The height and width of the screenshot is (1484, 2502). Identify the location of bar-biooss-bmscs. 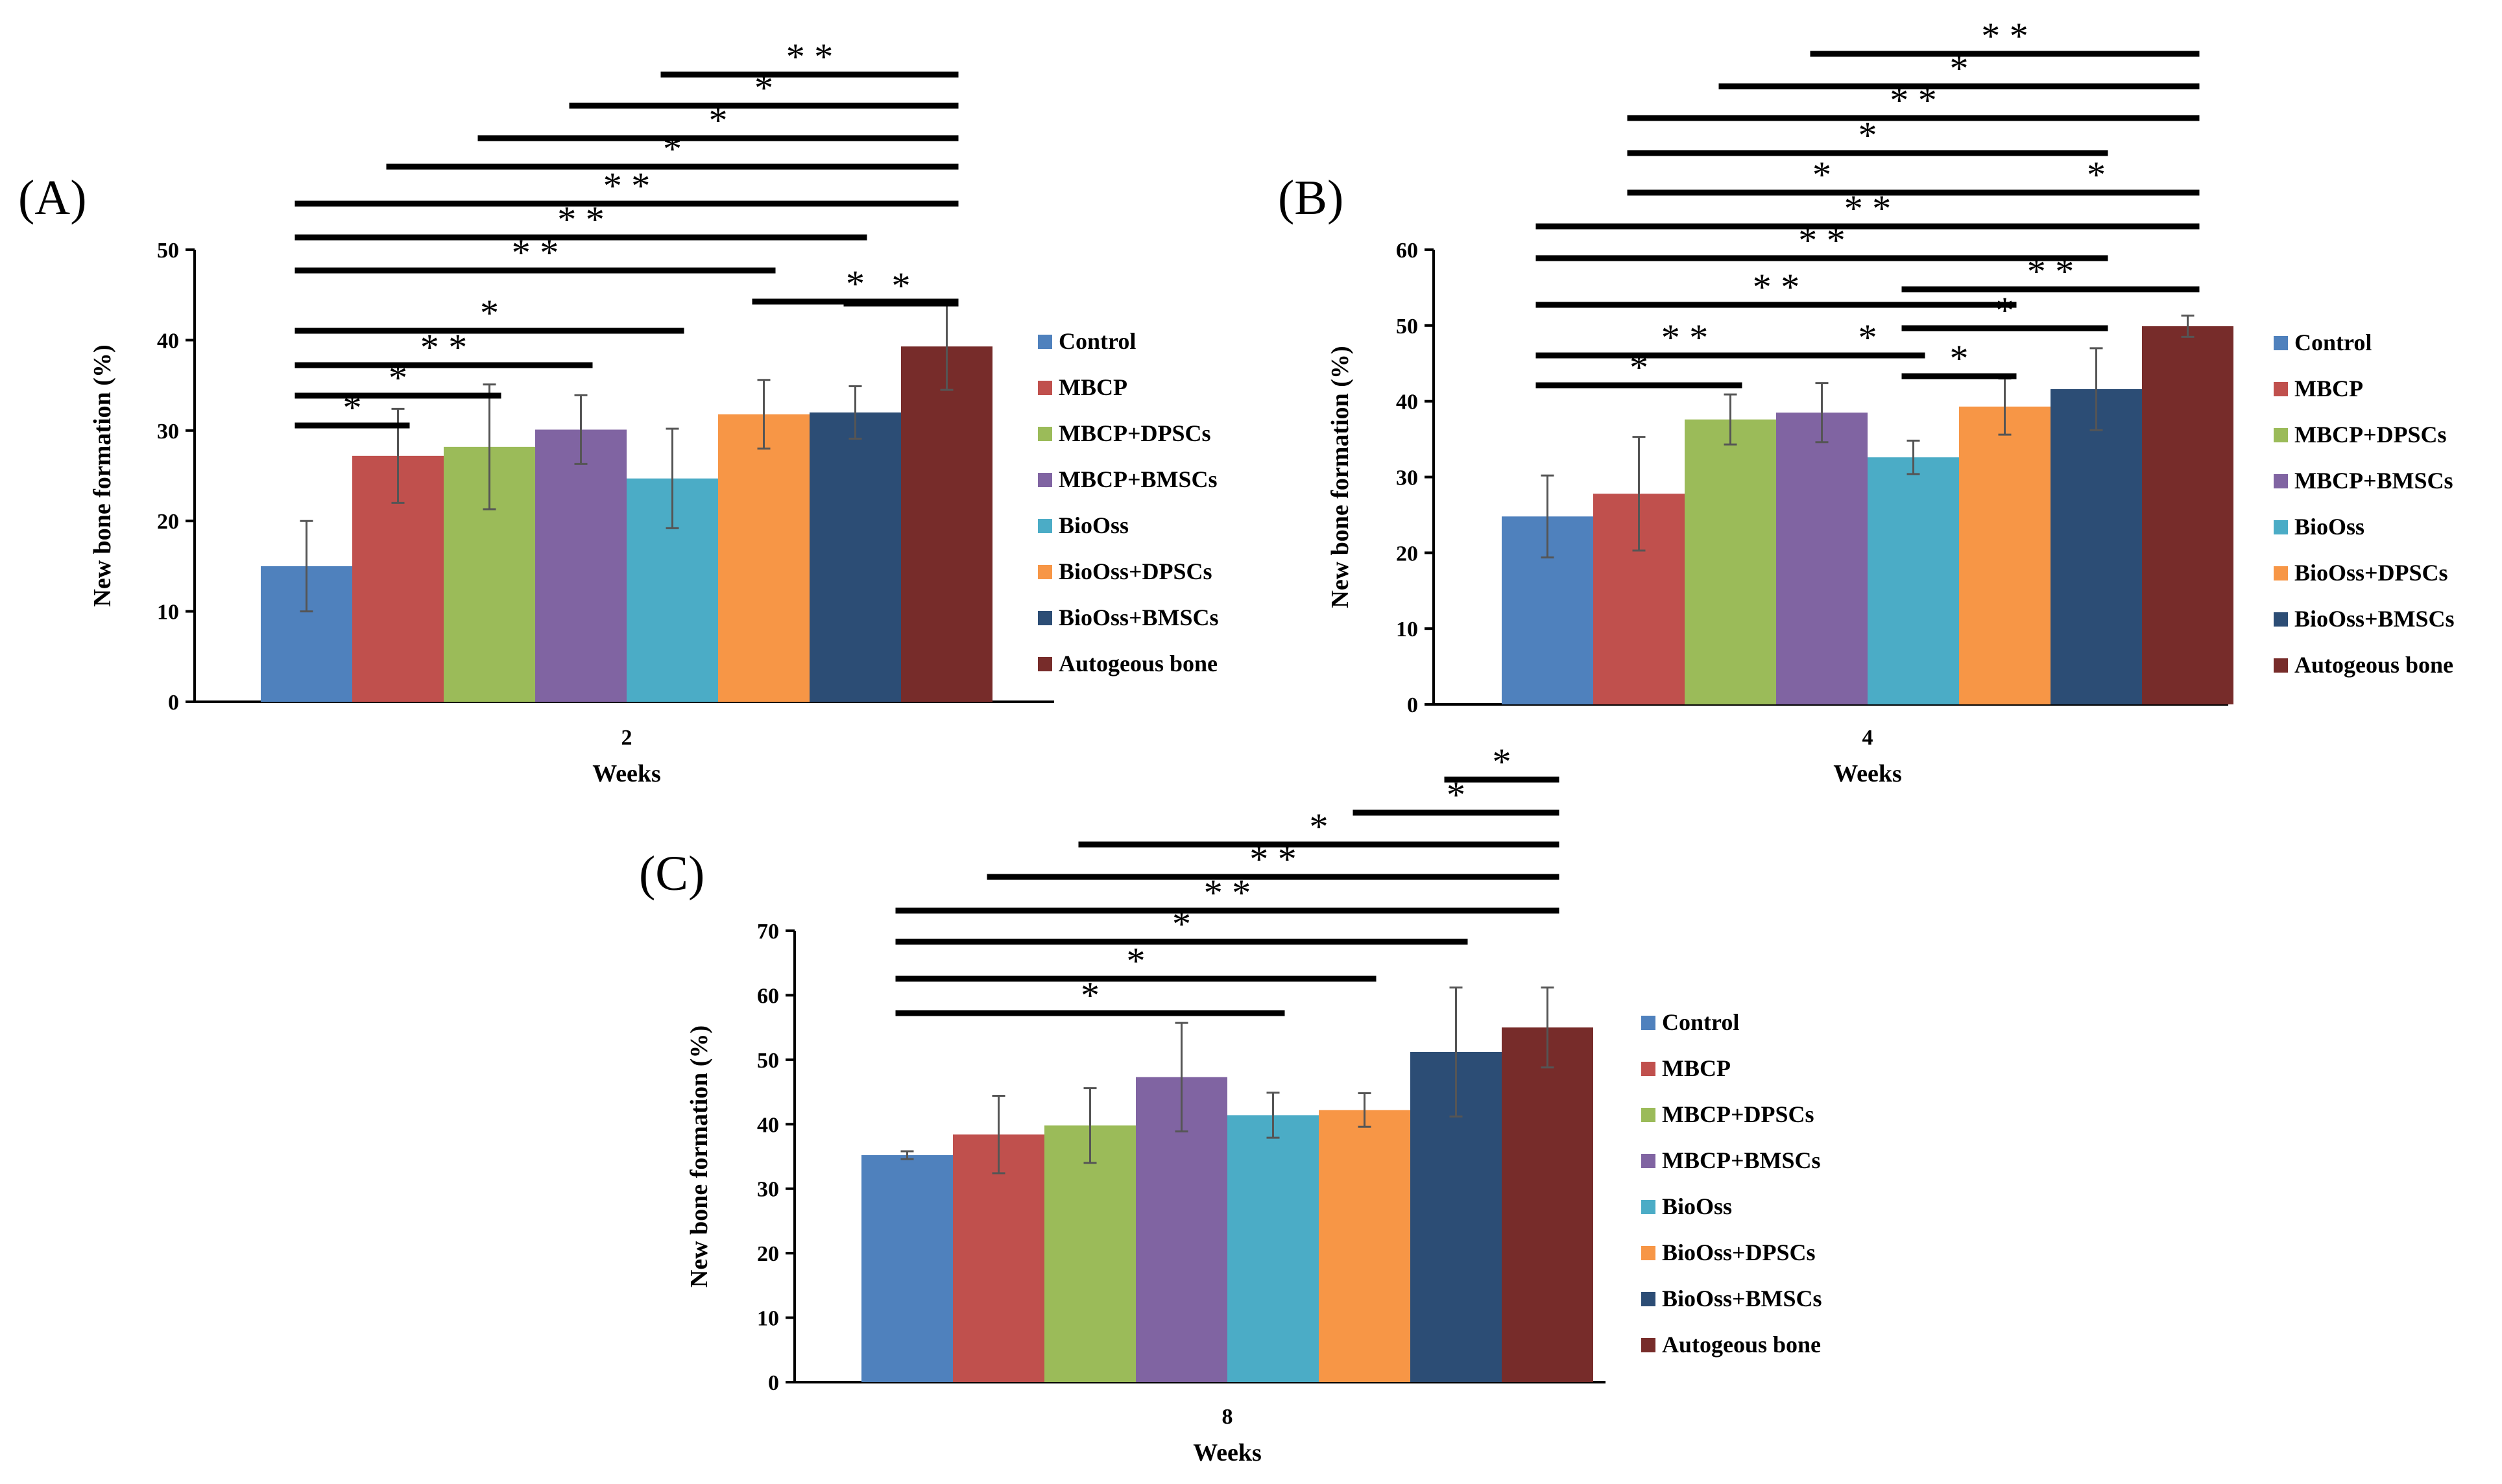
(855, 557).